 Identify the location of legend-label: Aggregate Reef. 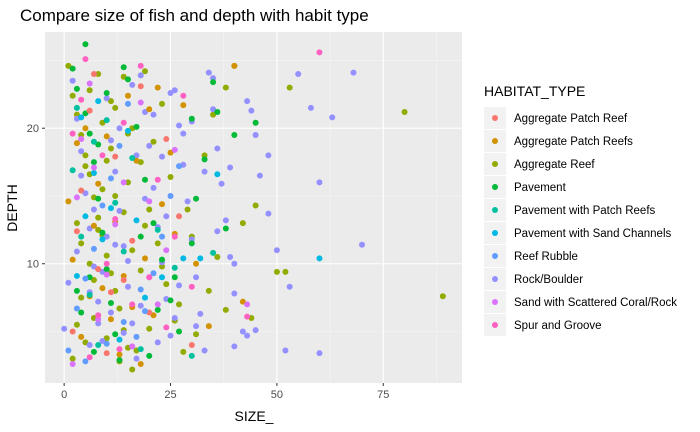
(554, 165).